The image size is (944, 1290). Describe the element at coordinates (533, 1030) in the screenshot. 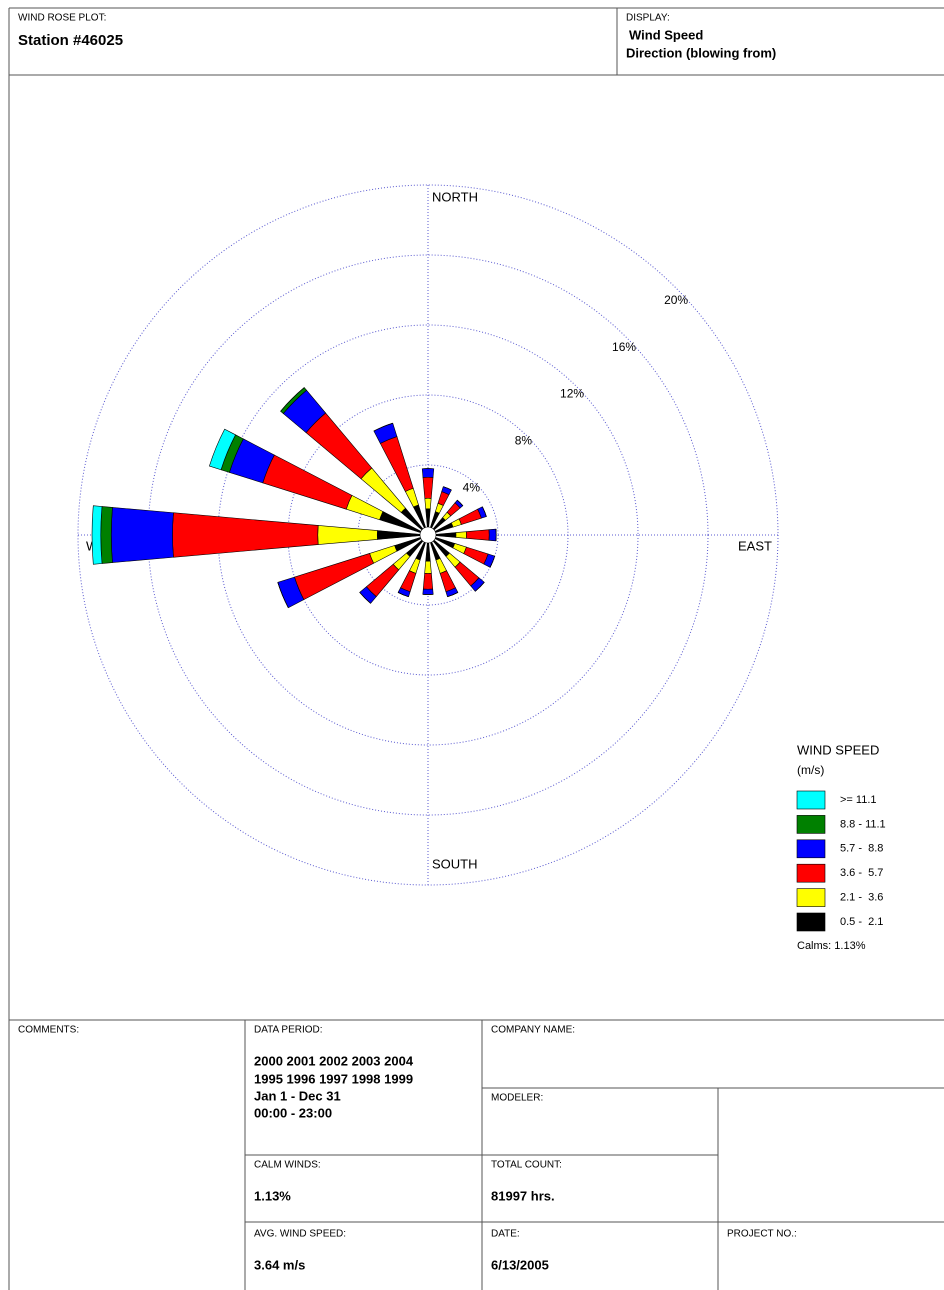

I see `company-label: COMPANY NAME:` at that location.